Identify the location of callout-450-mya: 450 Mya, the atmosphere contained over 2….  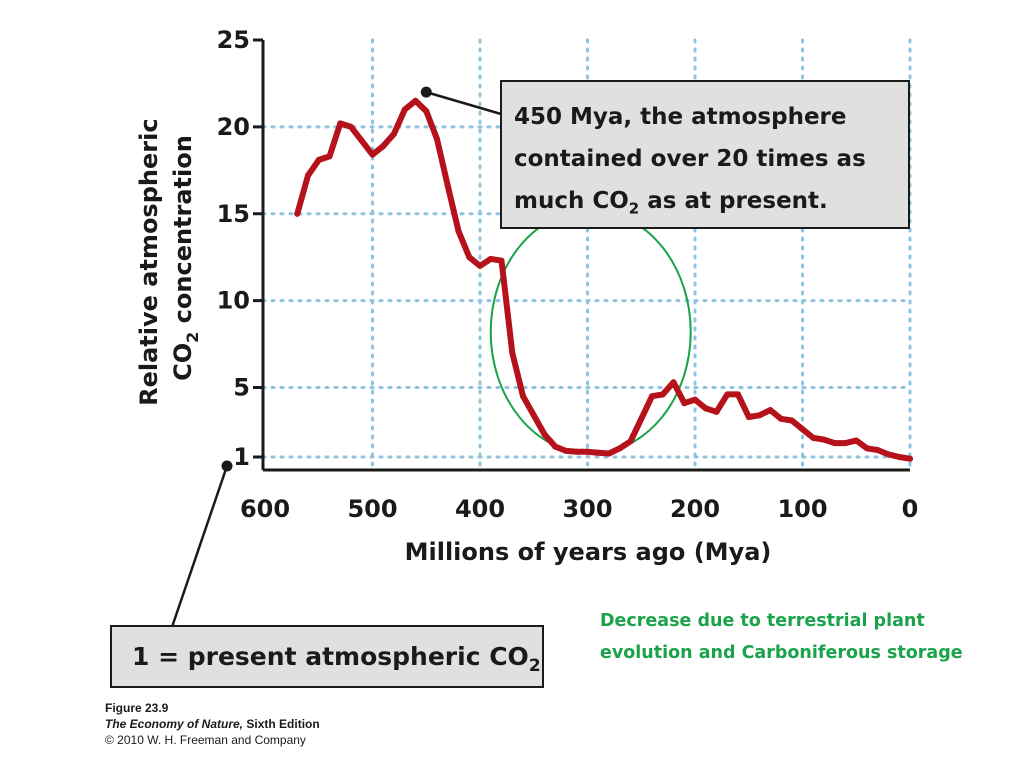
(705, 154).